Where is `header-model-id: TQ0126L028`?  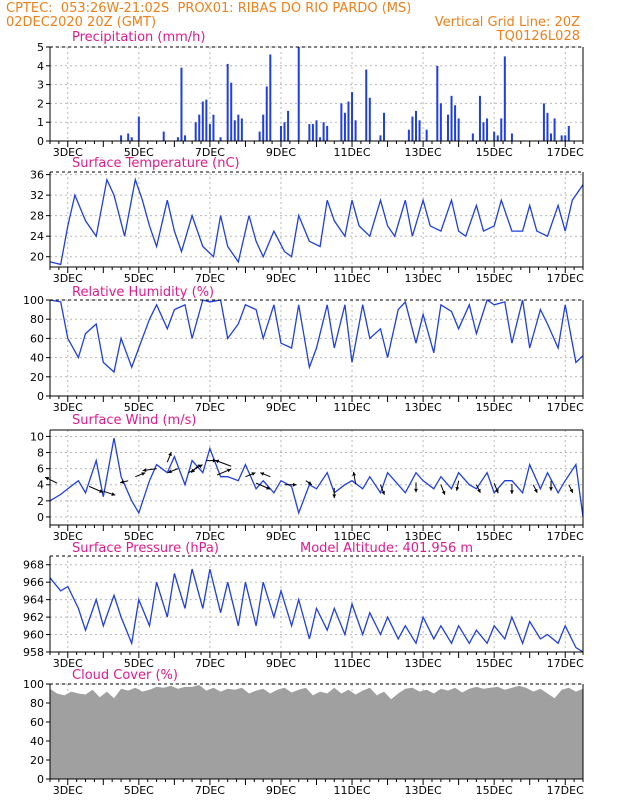
header-model-id: TQ0126L028 is located at coordinates (538, 36).